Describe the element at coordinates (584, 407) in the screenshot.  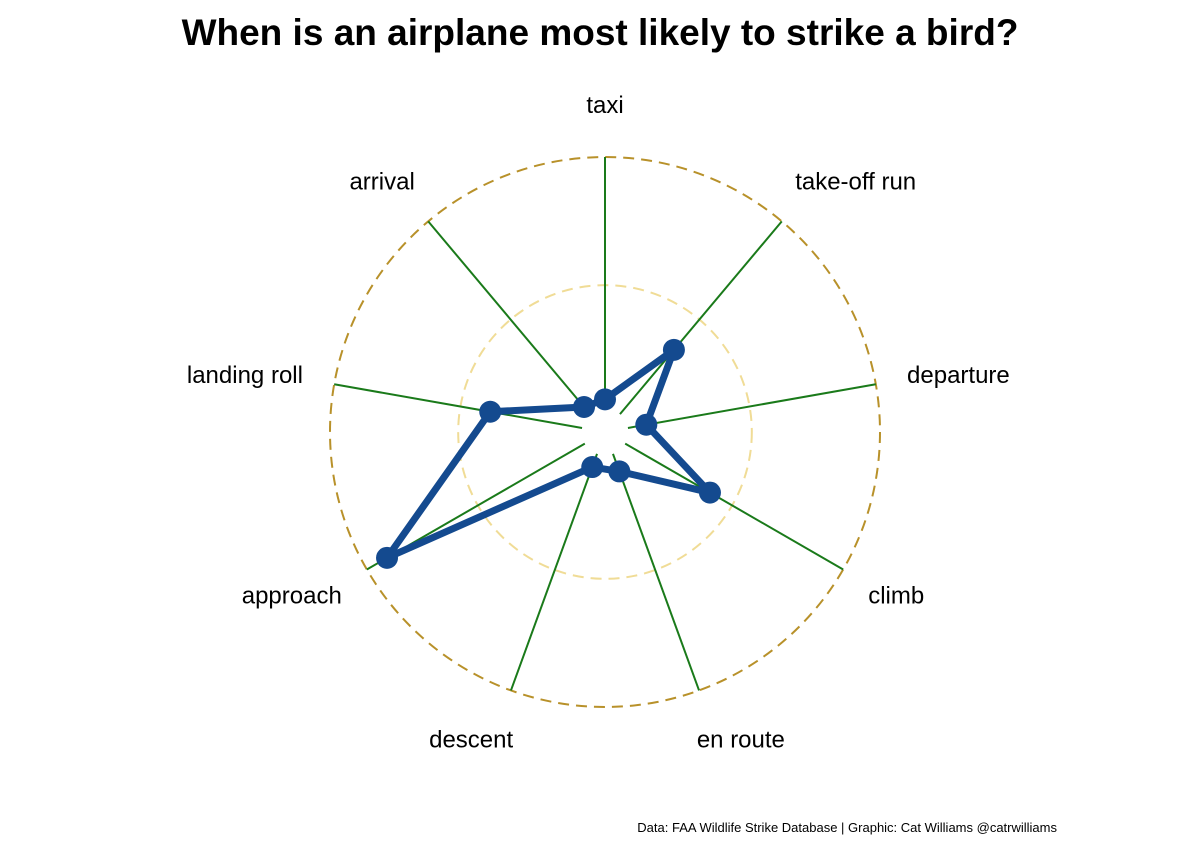
I see `data-point-arrival` at that location.